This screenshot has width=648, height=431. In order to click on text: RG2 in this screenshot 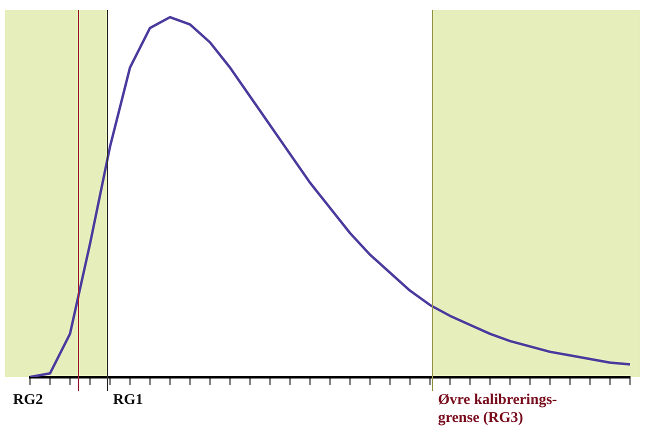, I will do `click(28, 400)`.